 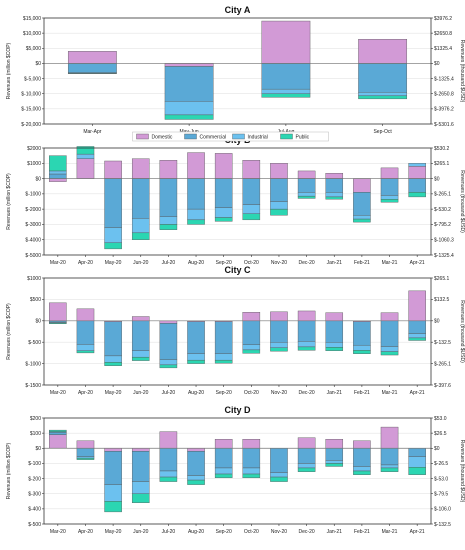 What do you see at coordinates (34, 510) in the screenshot?
I see `y-tick-label: $-400` at bounding box center [34, 510].